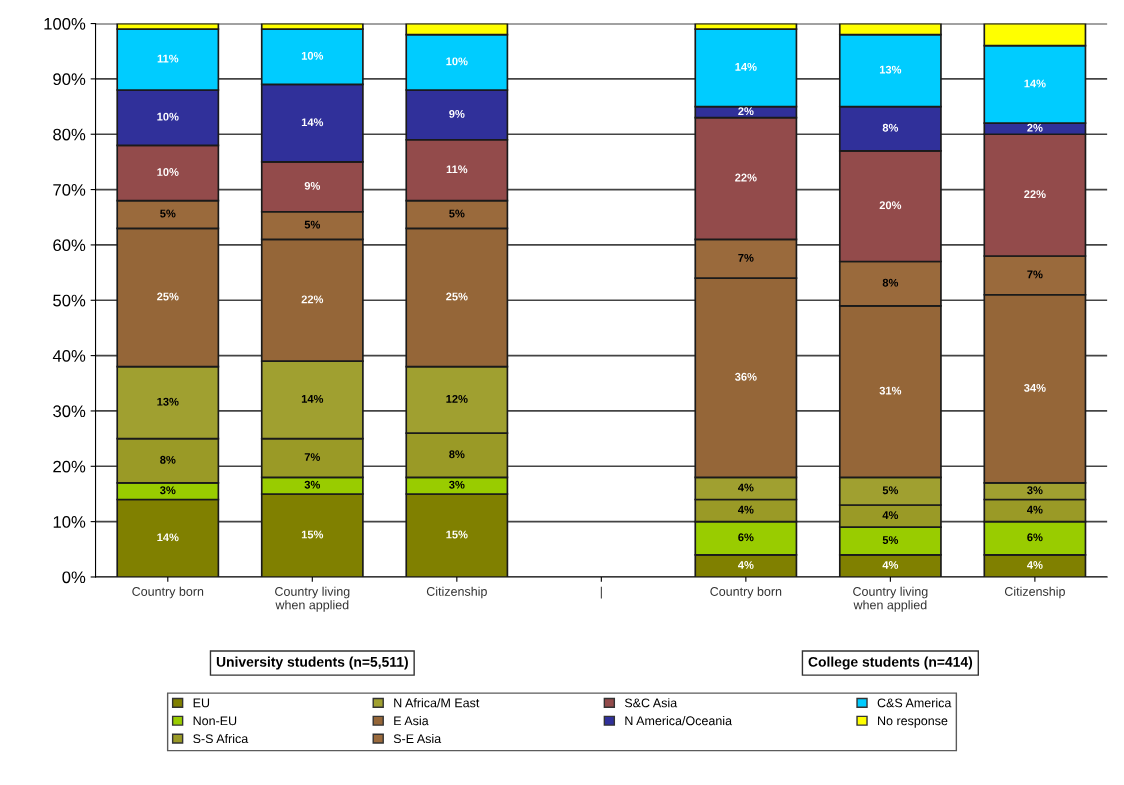  I want to click on legend-label: E Asia, so click(411, 721).